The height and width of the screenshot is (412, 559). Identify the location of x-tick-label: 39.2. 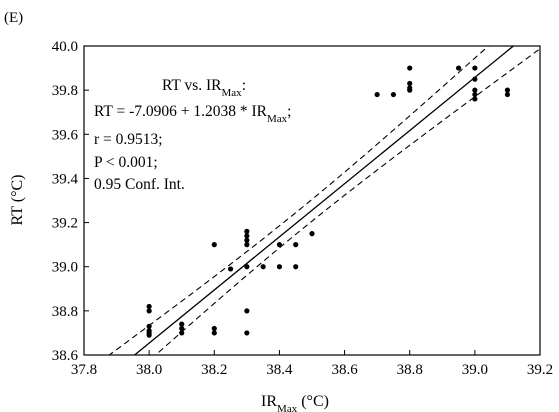
(540, 370).